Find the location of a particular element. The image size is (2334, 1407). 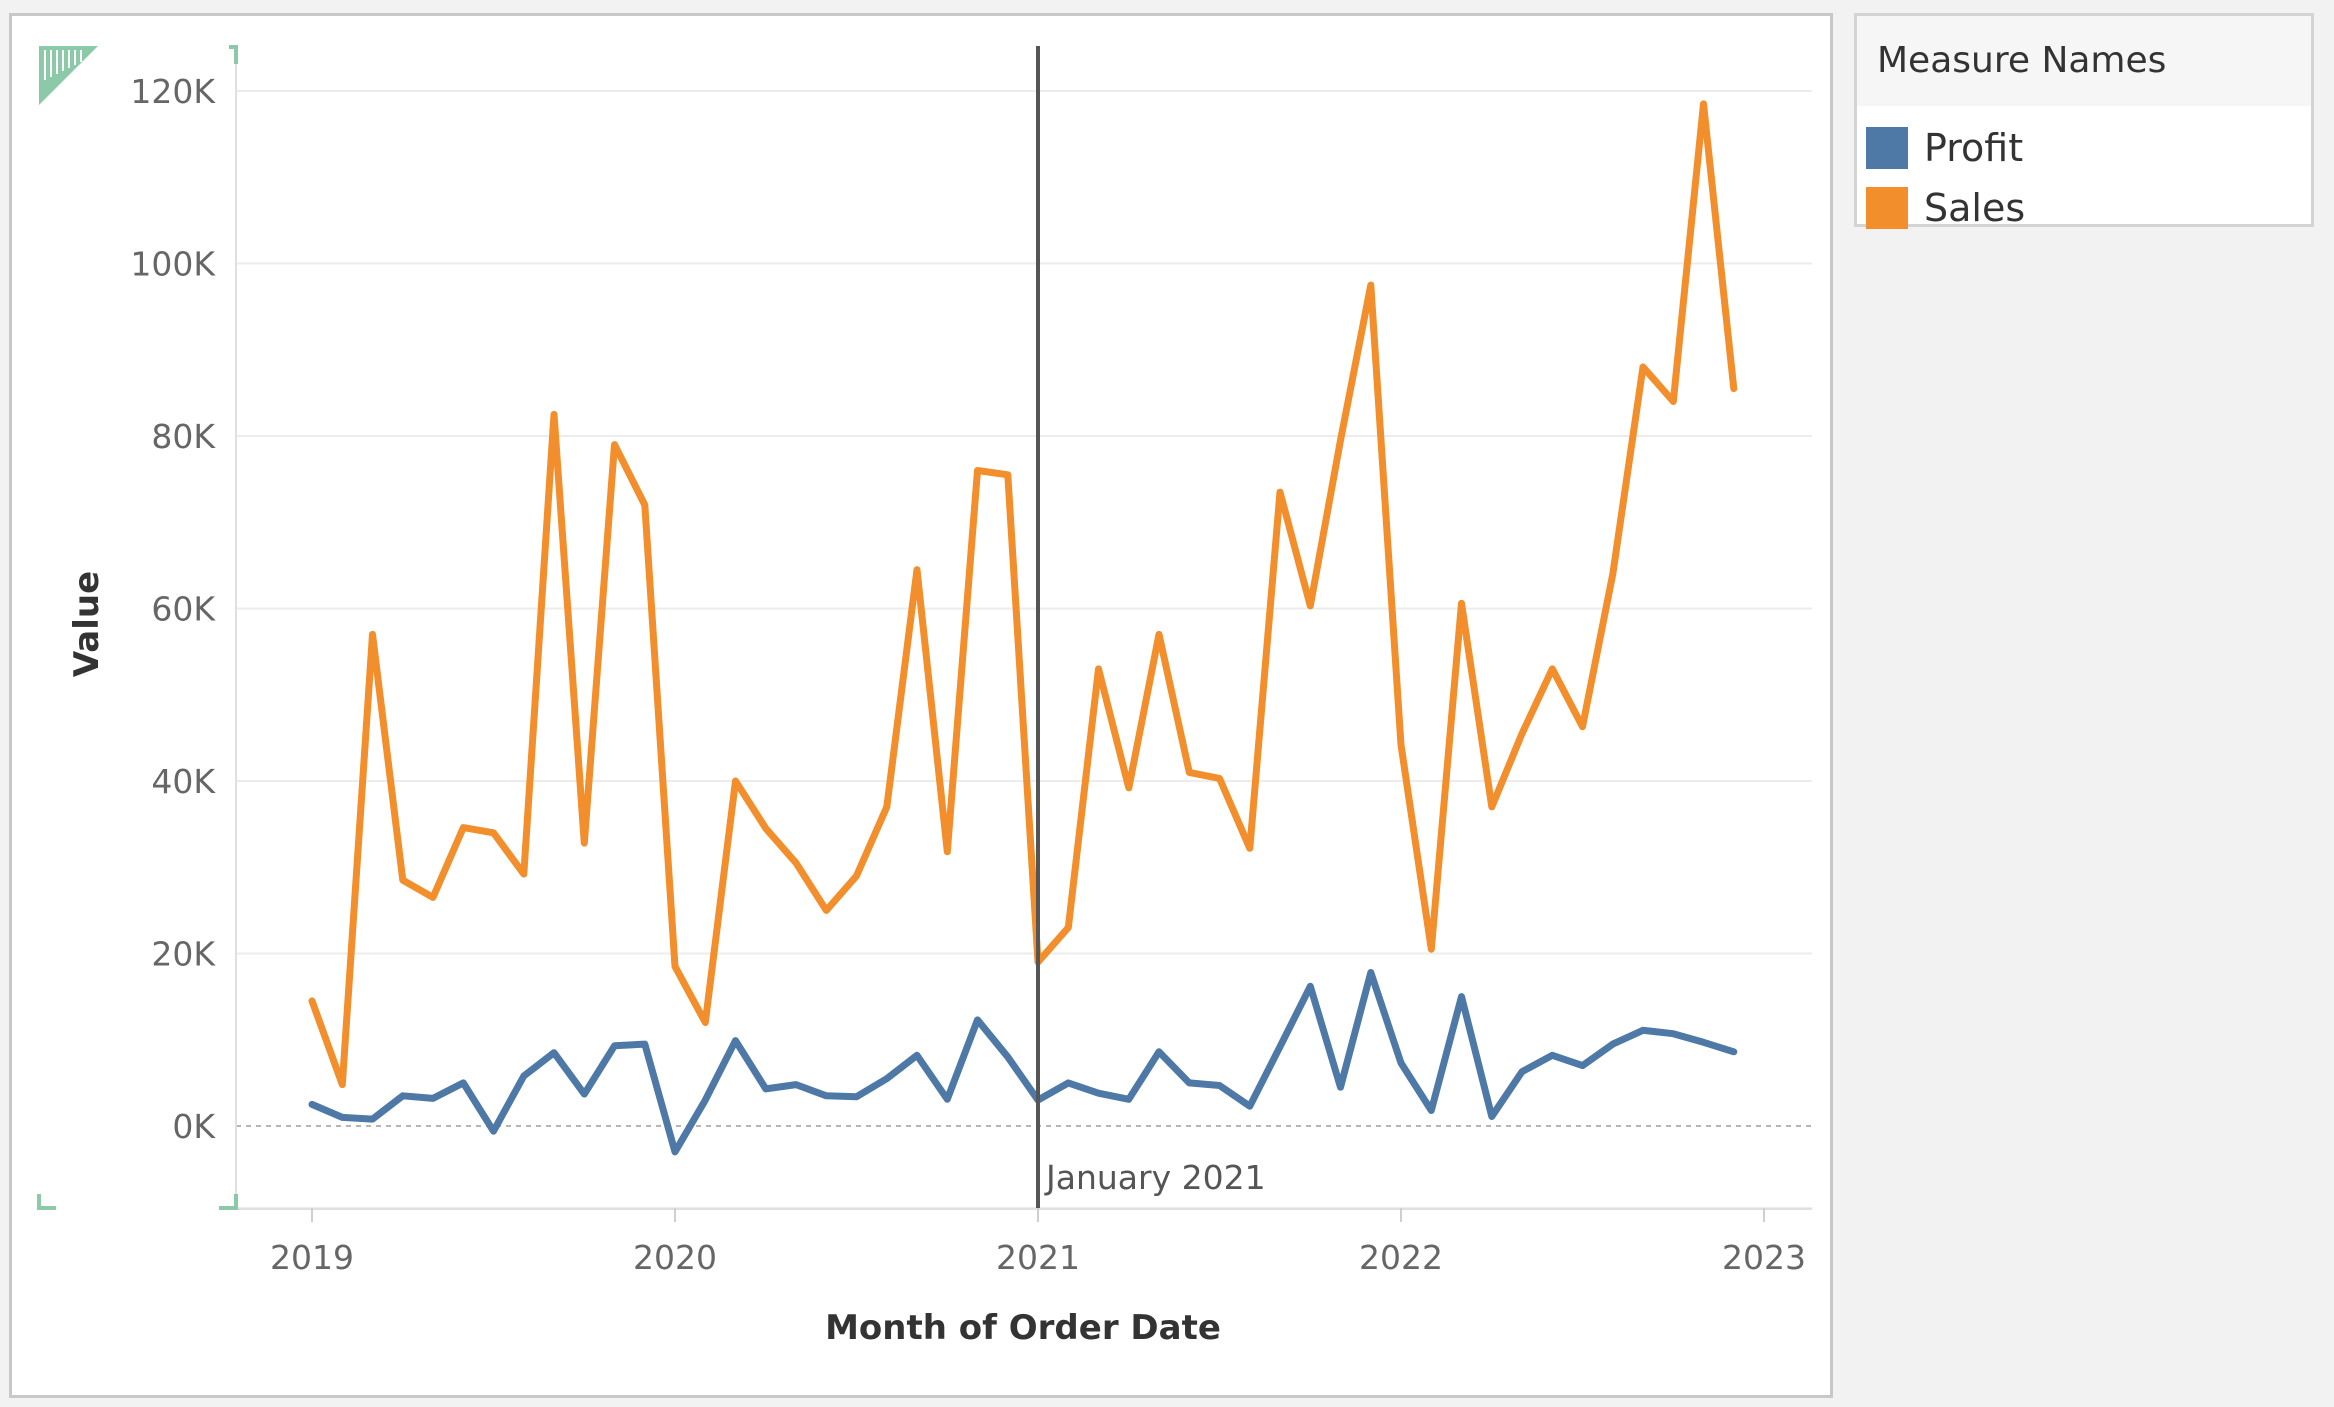

legend: Measure Names Profit Sales is located at coordinates (2084, 121).